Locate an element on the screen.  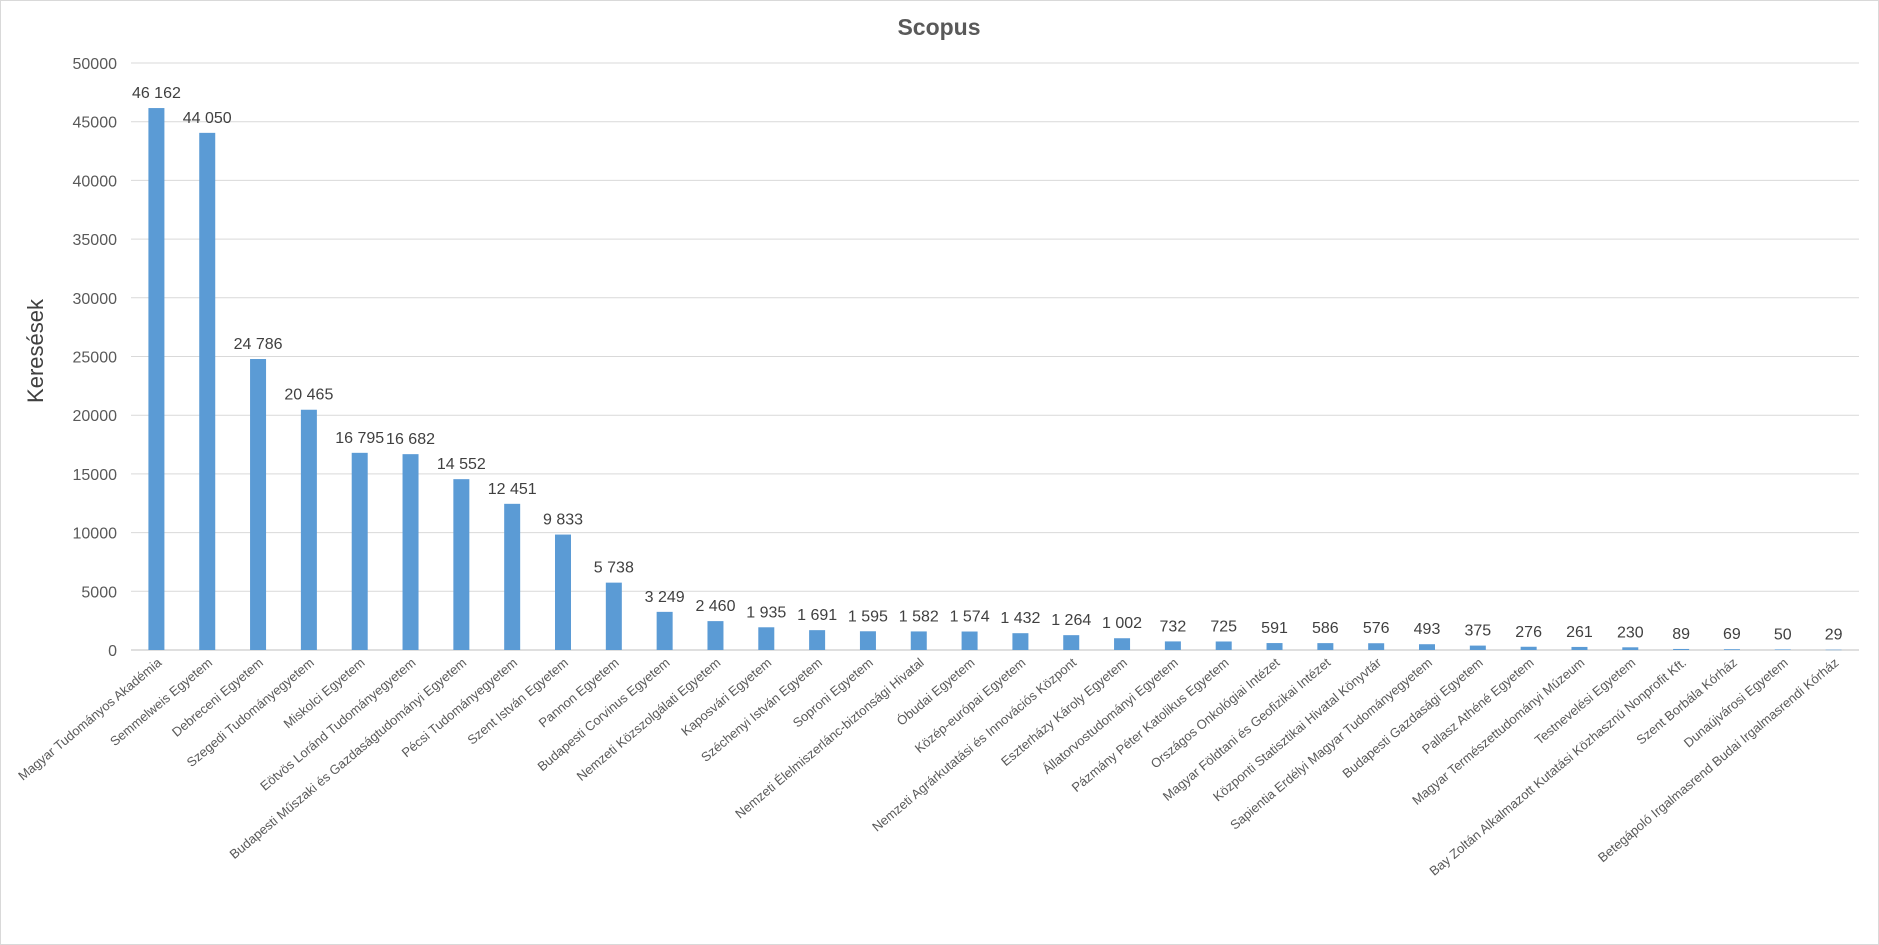
y-tick-label: 25000 is located at coordinates (95, 358).